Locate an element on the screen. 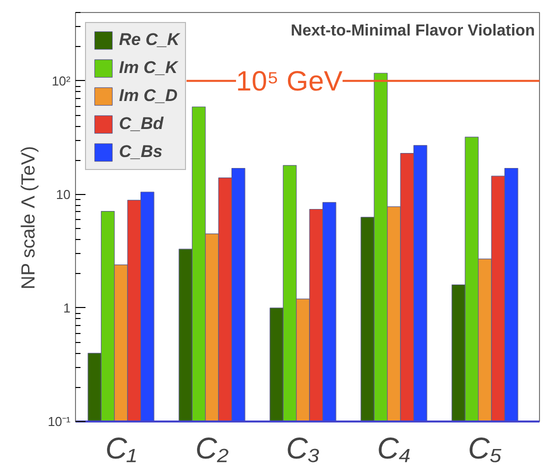  x-tick-label: C₃ is located at coordinates (303, 449).